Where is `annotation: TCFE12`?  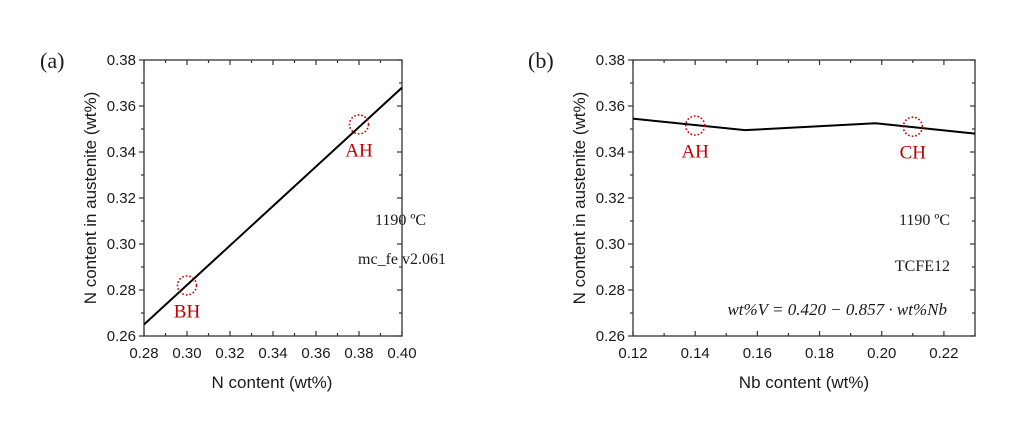
annotation: TCFE12 is located at coordinates (922, 266).